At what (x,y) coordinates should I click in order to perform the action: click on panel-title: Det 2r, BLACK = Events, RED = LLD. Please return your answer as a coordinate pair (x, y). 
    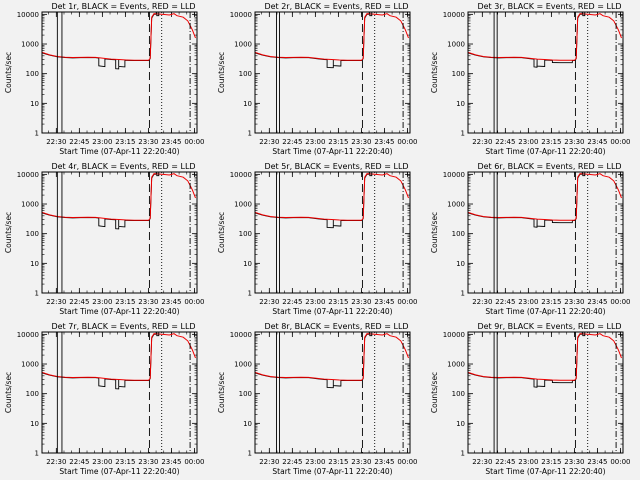
    Looking at the image, I should click on (336, 6).